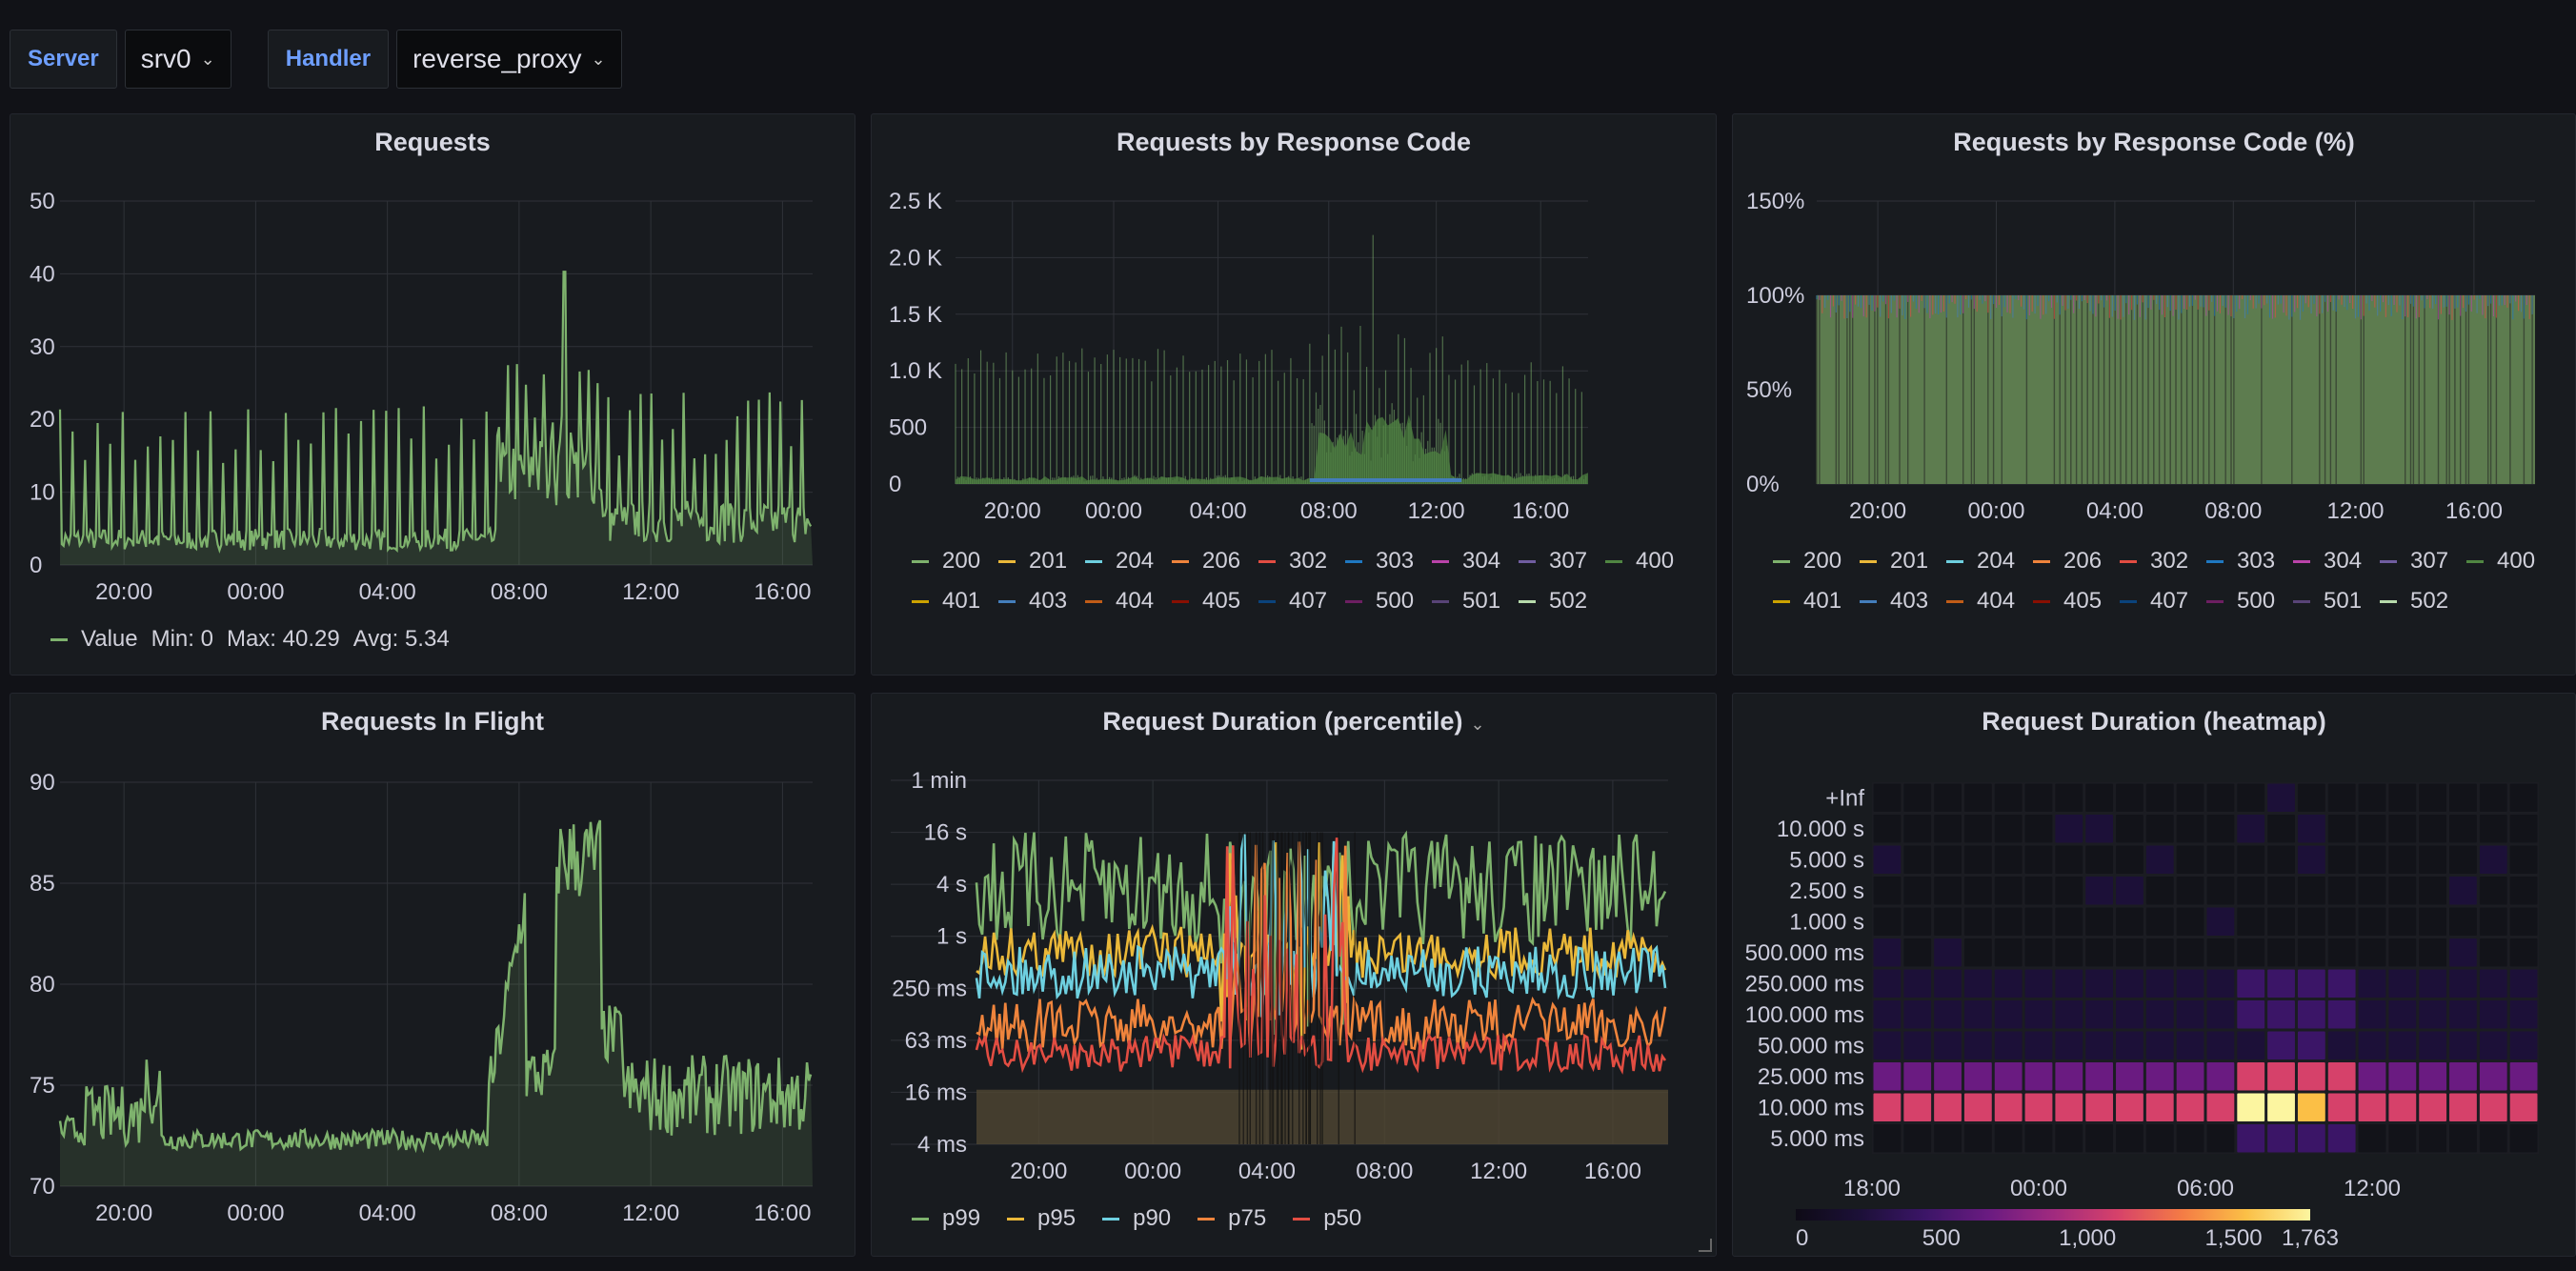 This screenshot has width=2576, height=1271. Describe the element at coordinates (283, 639) in the screenshot. I see `legend-max: Max: 40.29` at that location.